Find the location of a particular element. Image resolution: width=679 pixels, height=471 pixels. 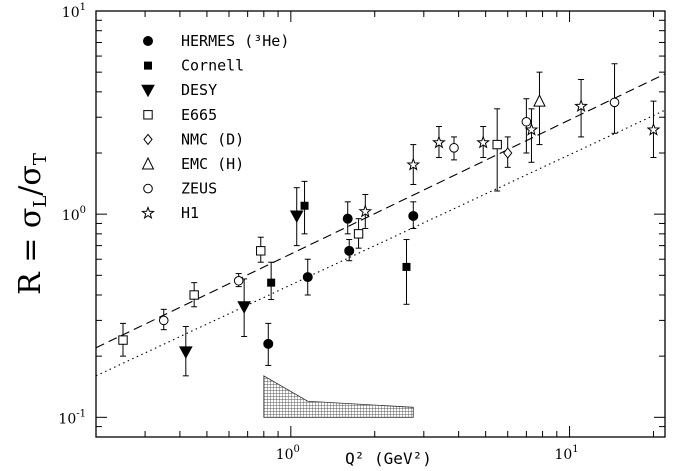

point-open-diamond is located at coordinates (508, 153).